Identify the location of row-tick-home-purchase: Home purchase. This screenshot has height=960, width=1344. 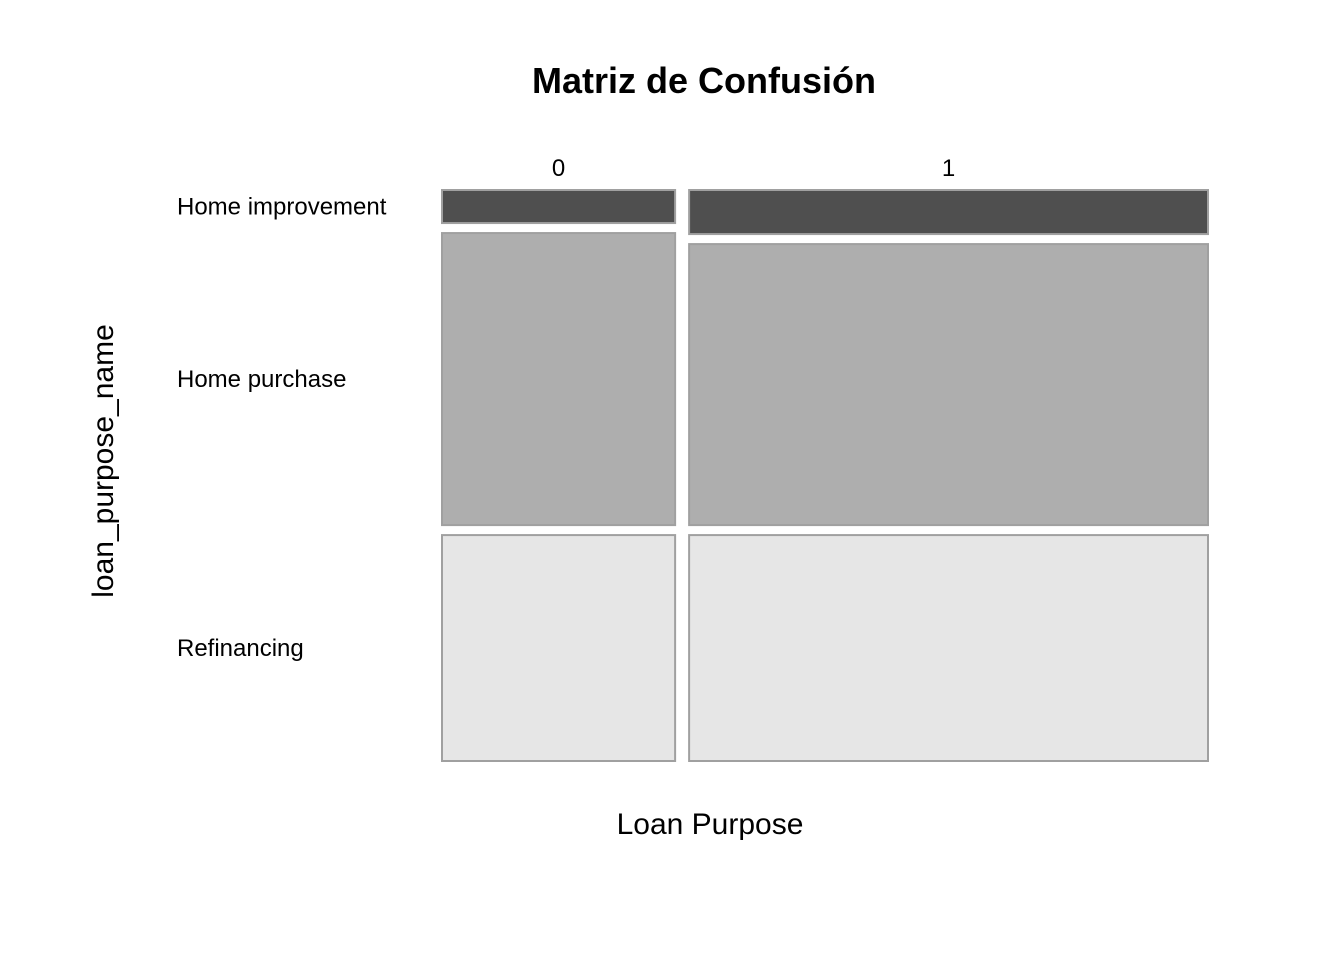
(261, 379).